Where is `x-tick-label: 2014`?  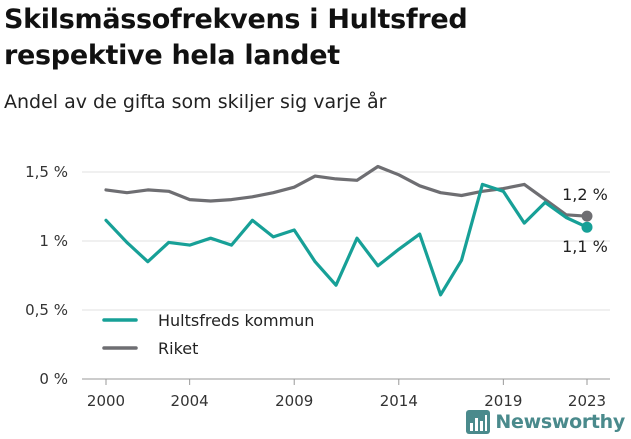
x-tick-label: 2014 is located at coordinates (399, 401).